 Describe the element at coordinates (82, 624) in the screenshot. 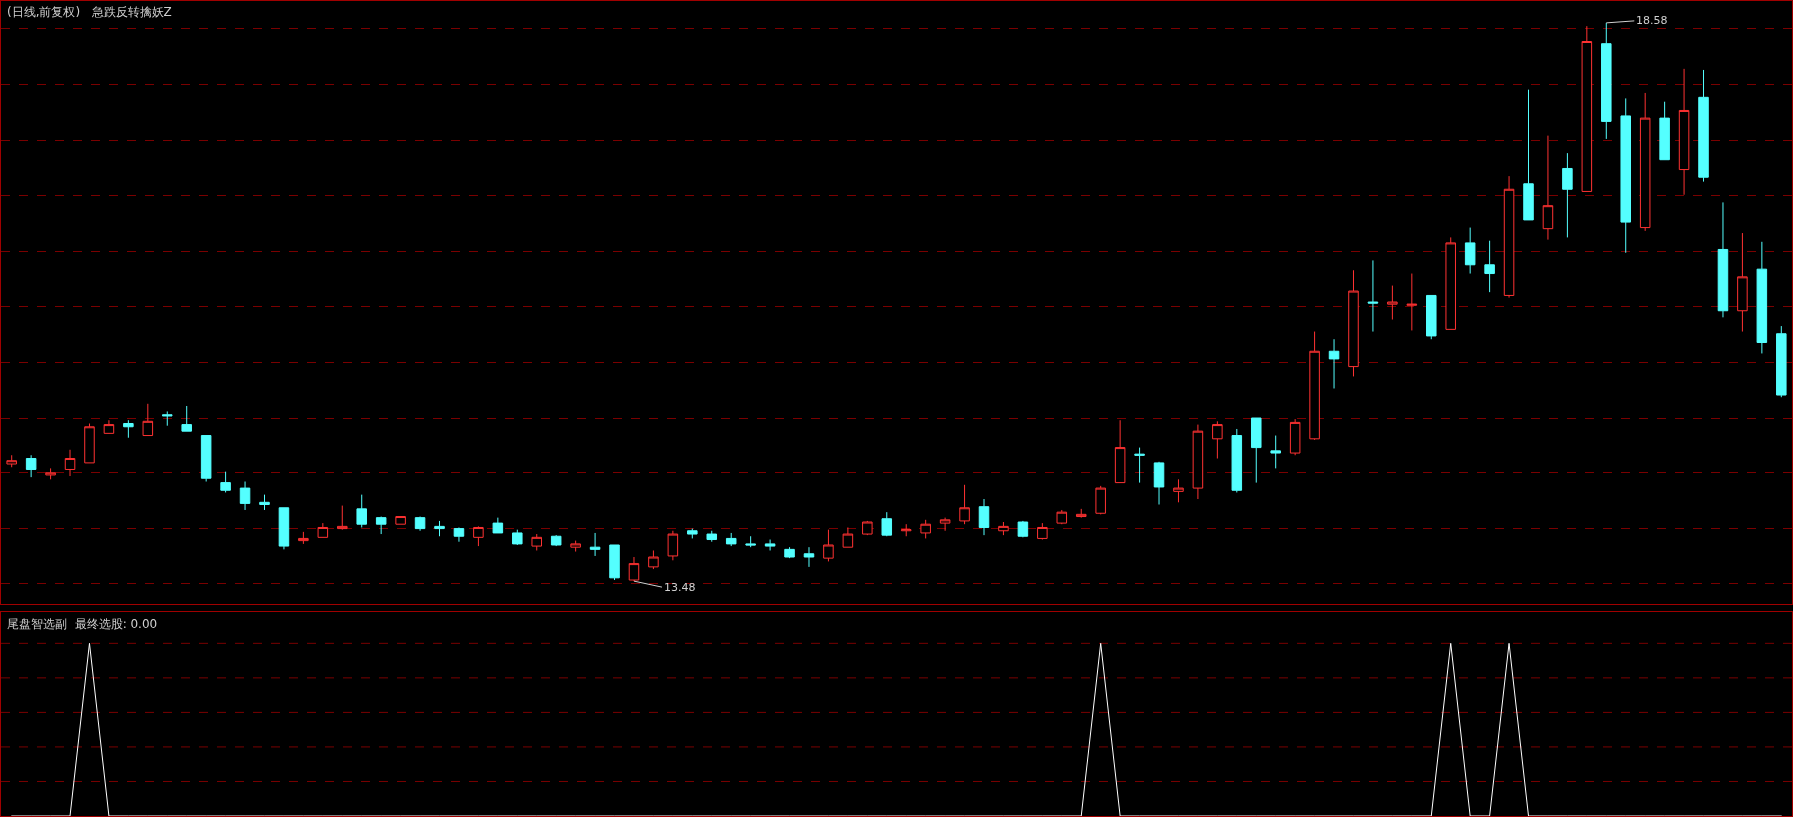

I see `chart-title: 尾盘智选副 最终选股: 0.00` at that location.